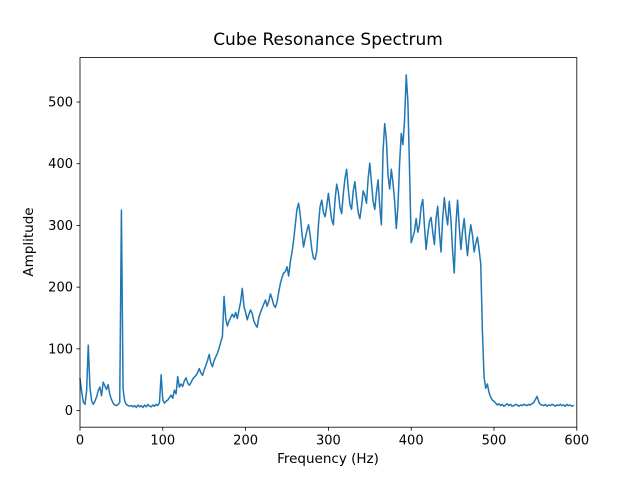 This screenshot has height=480, width=640. What do you see at coordinates (162, 441) in the screenshot?
I see `x-tick-label: 100` at bounding box center [162, 441].